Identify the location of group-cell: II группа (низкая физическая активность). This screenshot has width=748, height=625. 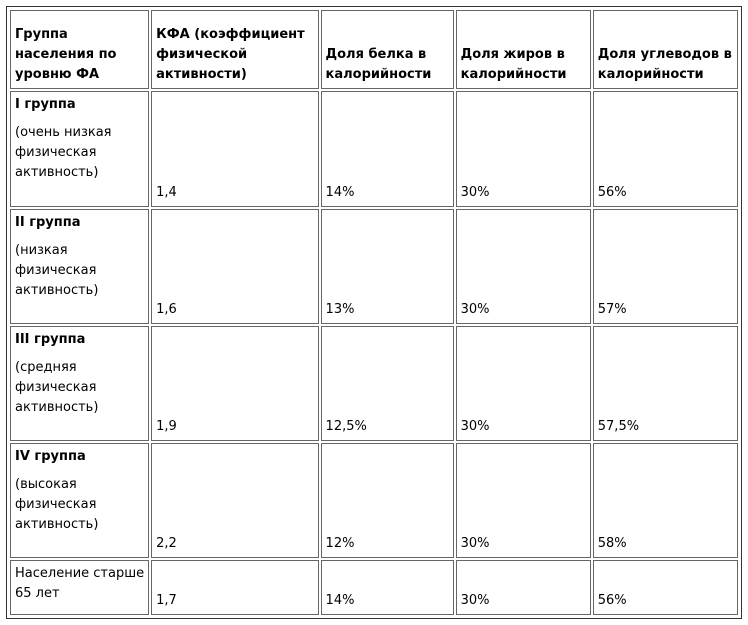
(80, 266).